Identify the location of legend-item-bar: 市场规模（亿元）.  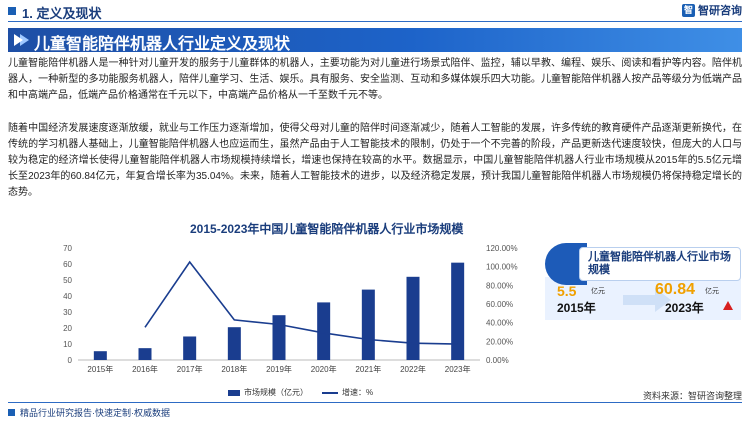
(268, 392).